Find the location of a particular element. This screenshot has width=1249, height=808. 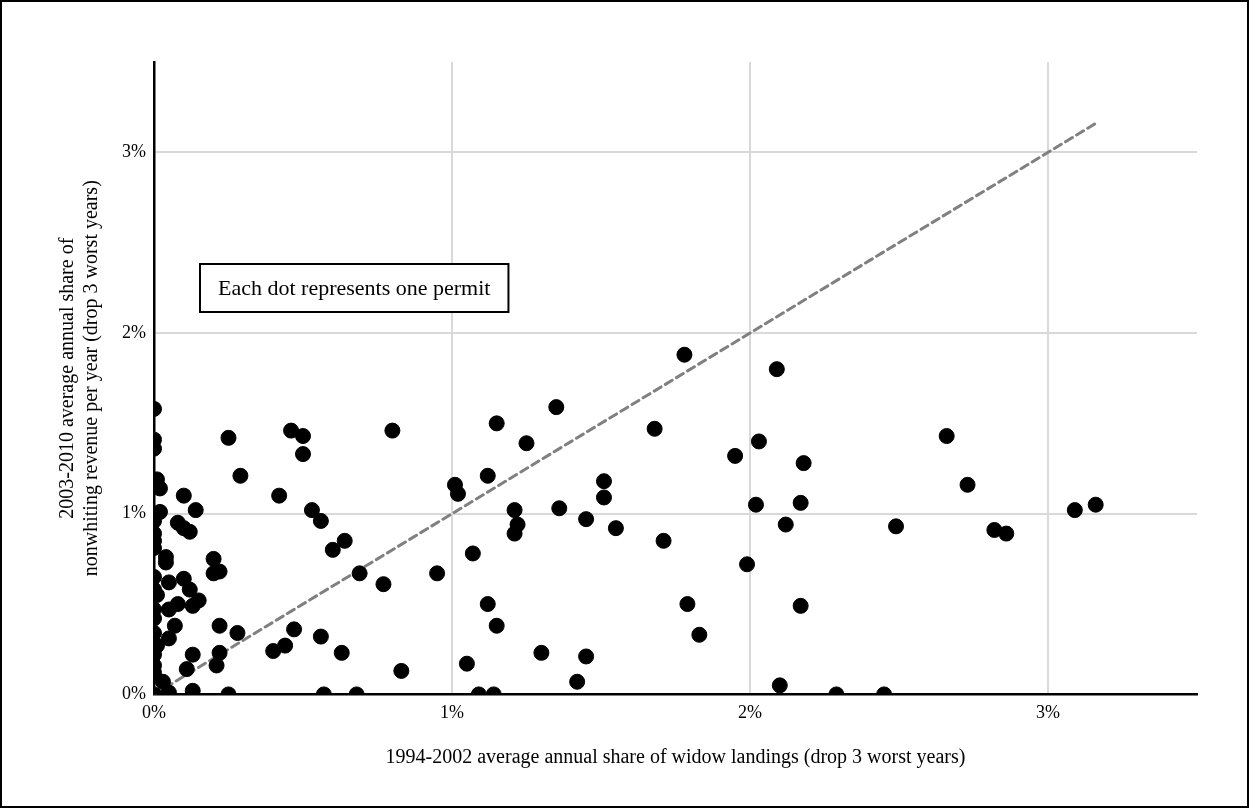

x-axis-title: 1994-2002 average annual share of widow landings (drop 3 worst years) is located at coordinates (675, 757).